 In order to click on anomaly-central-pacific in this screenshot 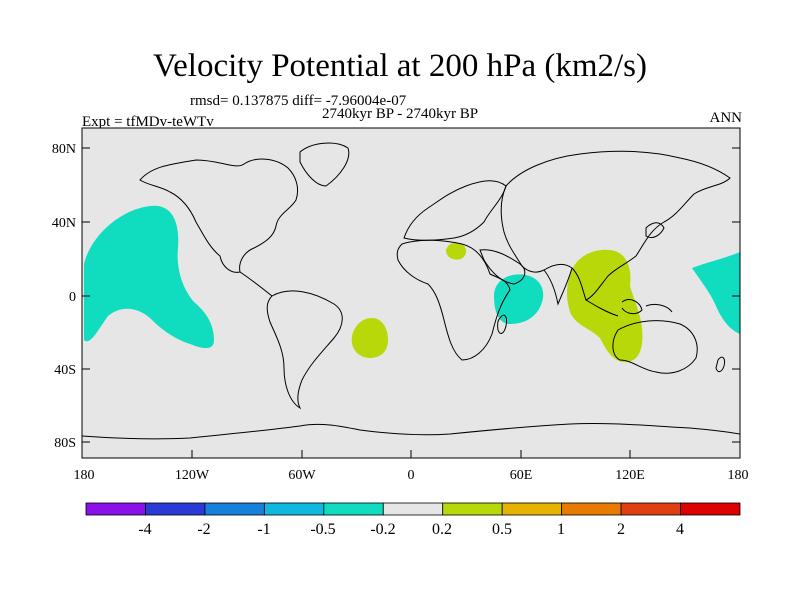, I will do `click(149, 277)`.